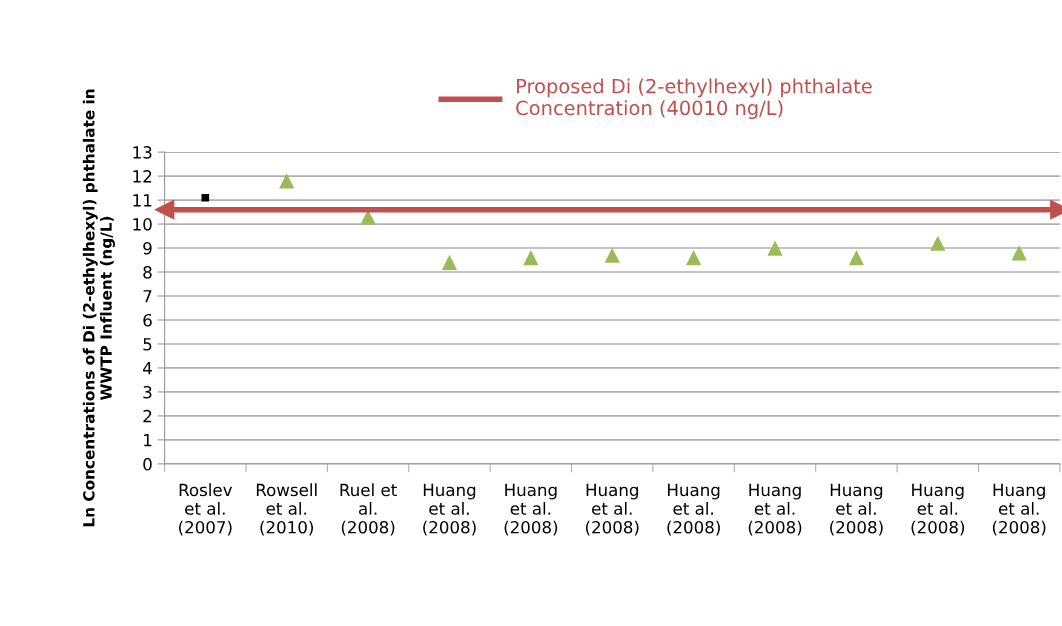 The height and width of the screenshot is (626, 1062). What do you see at coordinates (147, 416) in the screenshot?
I see `y-tick-label: 2` at bounding box center [147, 416].